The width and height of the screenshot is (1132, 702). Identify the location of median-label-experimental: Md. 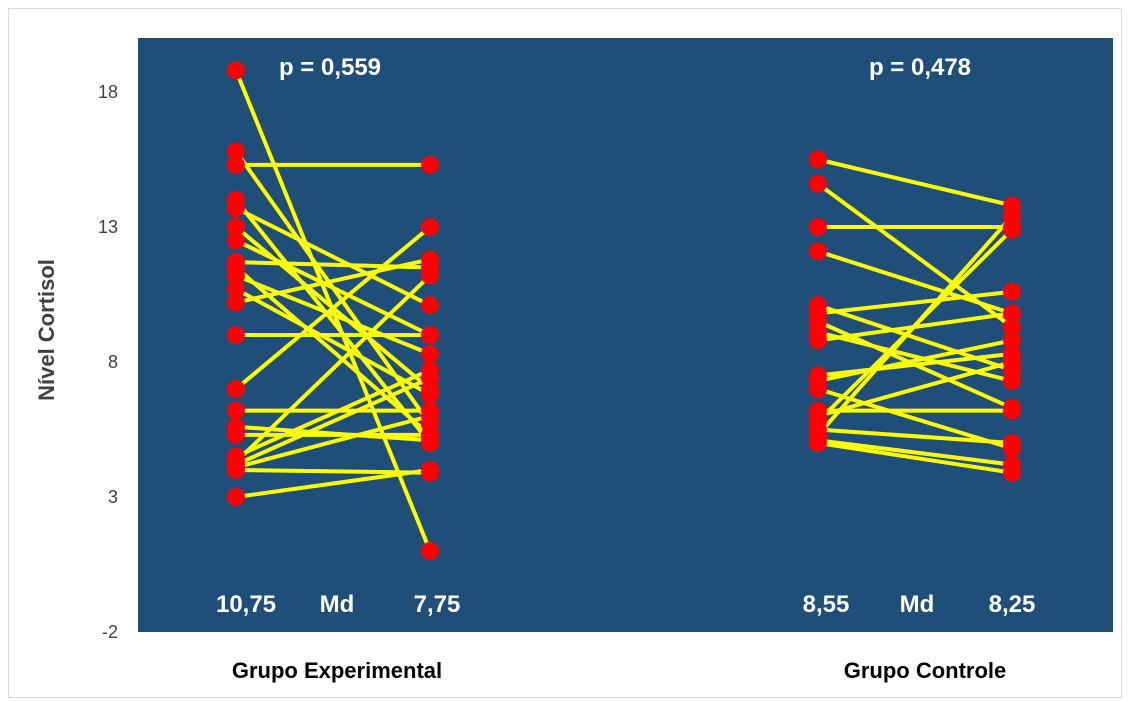
(337, 604).